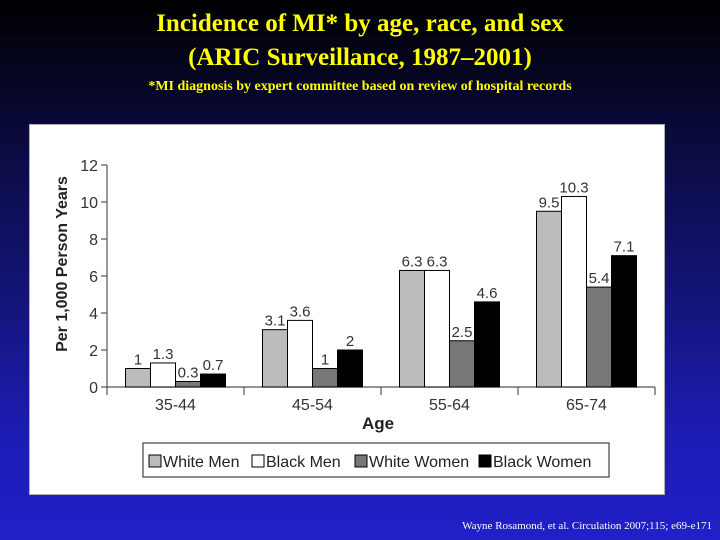 This screenshot has height=540, width=720. What do you see at coordinates (213, 365) in the screenshot?
I see `bar-value-label: 0.7` at bounding box center [213, 365].